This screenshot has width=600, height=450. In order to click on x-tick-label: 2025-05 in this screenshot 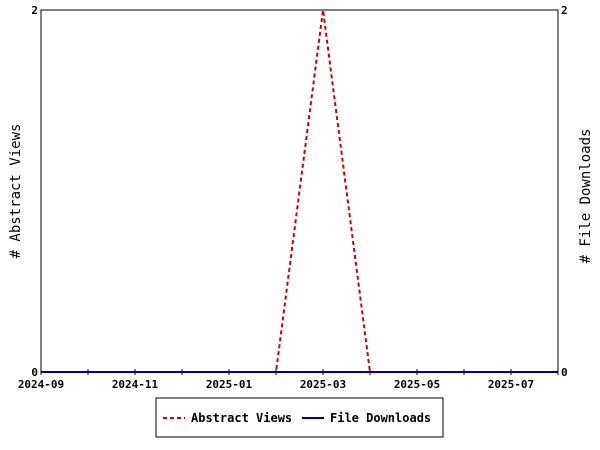, I will do `click(417, 384)`.